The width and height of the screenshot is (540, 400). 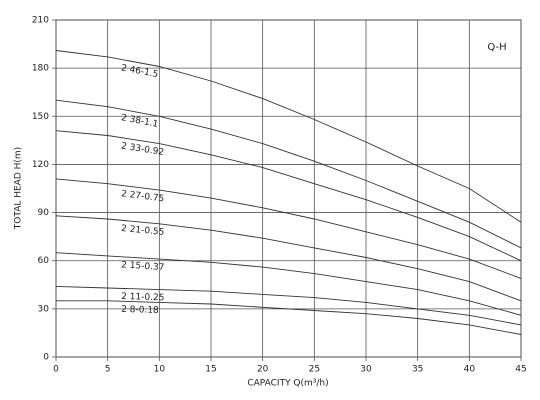 What do you see at coordinates (44, 309) in the screenshot?
I see `y-tick-label: 30` at bounding box center [44, 309].